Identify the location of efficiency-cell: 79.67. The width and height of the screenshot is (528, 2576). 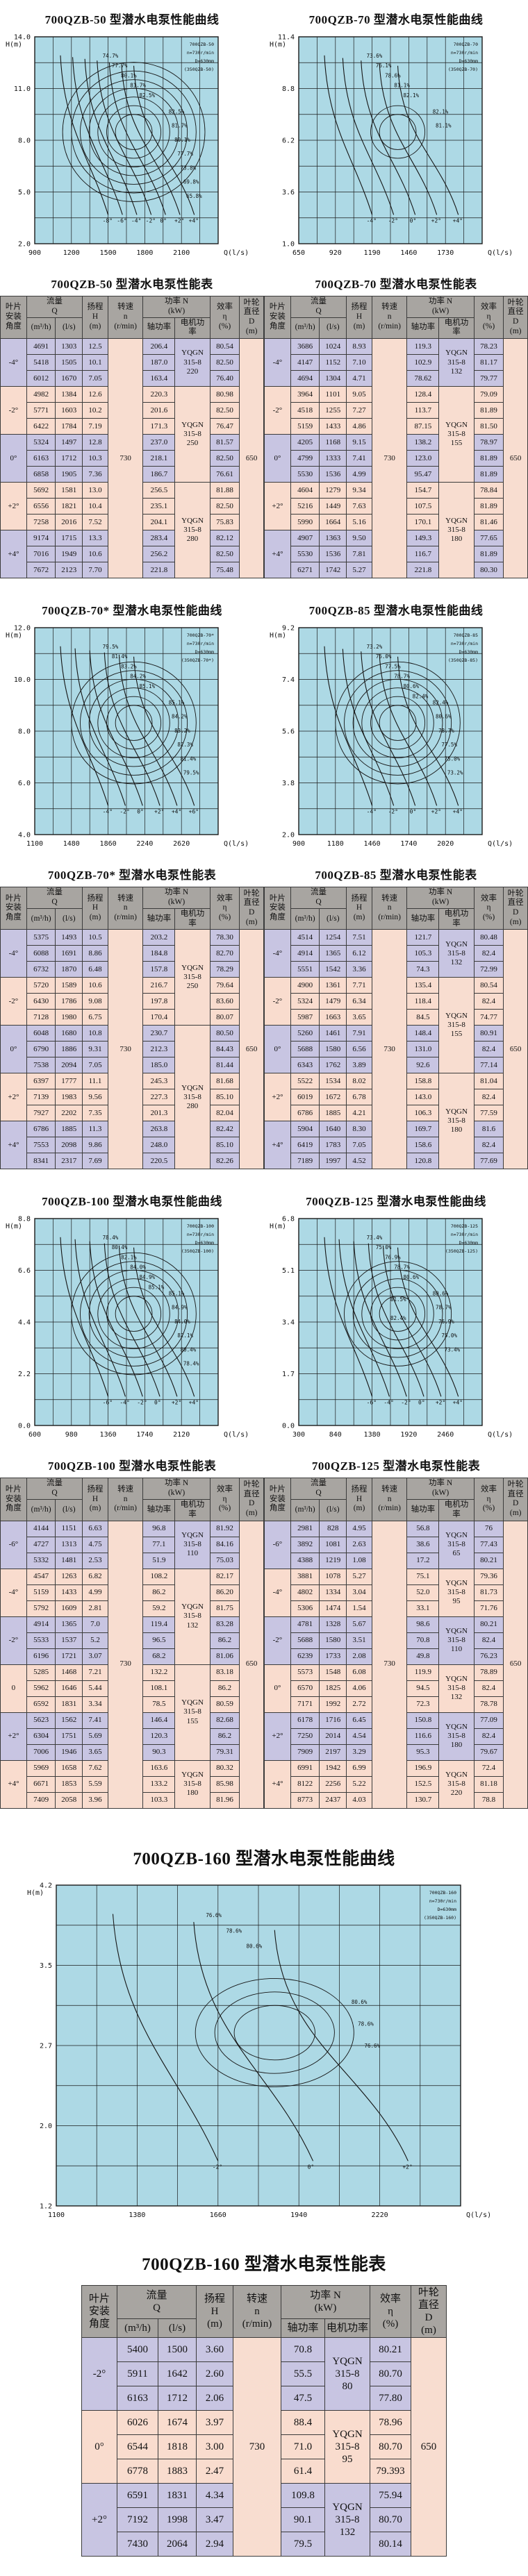
(488, 1752).